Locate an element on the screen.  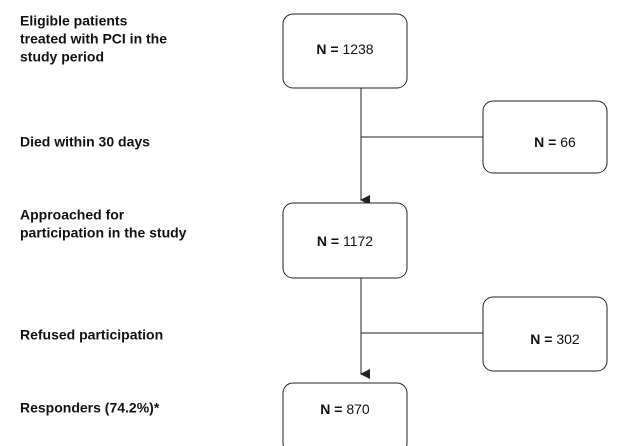
count-value: 1172 is located at coordinates (358, 241).